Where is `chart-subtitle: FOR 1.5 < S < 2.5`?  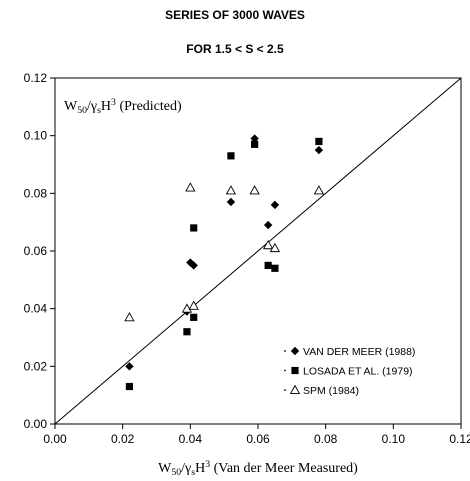 chart-subtitle: FOR 1.5 < S < 2.5 is located at coordinates (235, 49).